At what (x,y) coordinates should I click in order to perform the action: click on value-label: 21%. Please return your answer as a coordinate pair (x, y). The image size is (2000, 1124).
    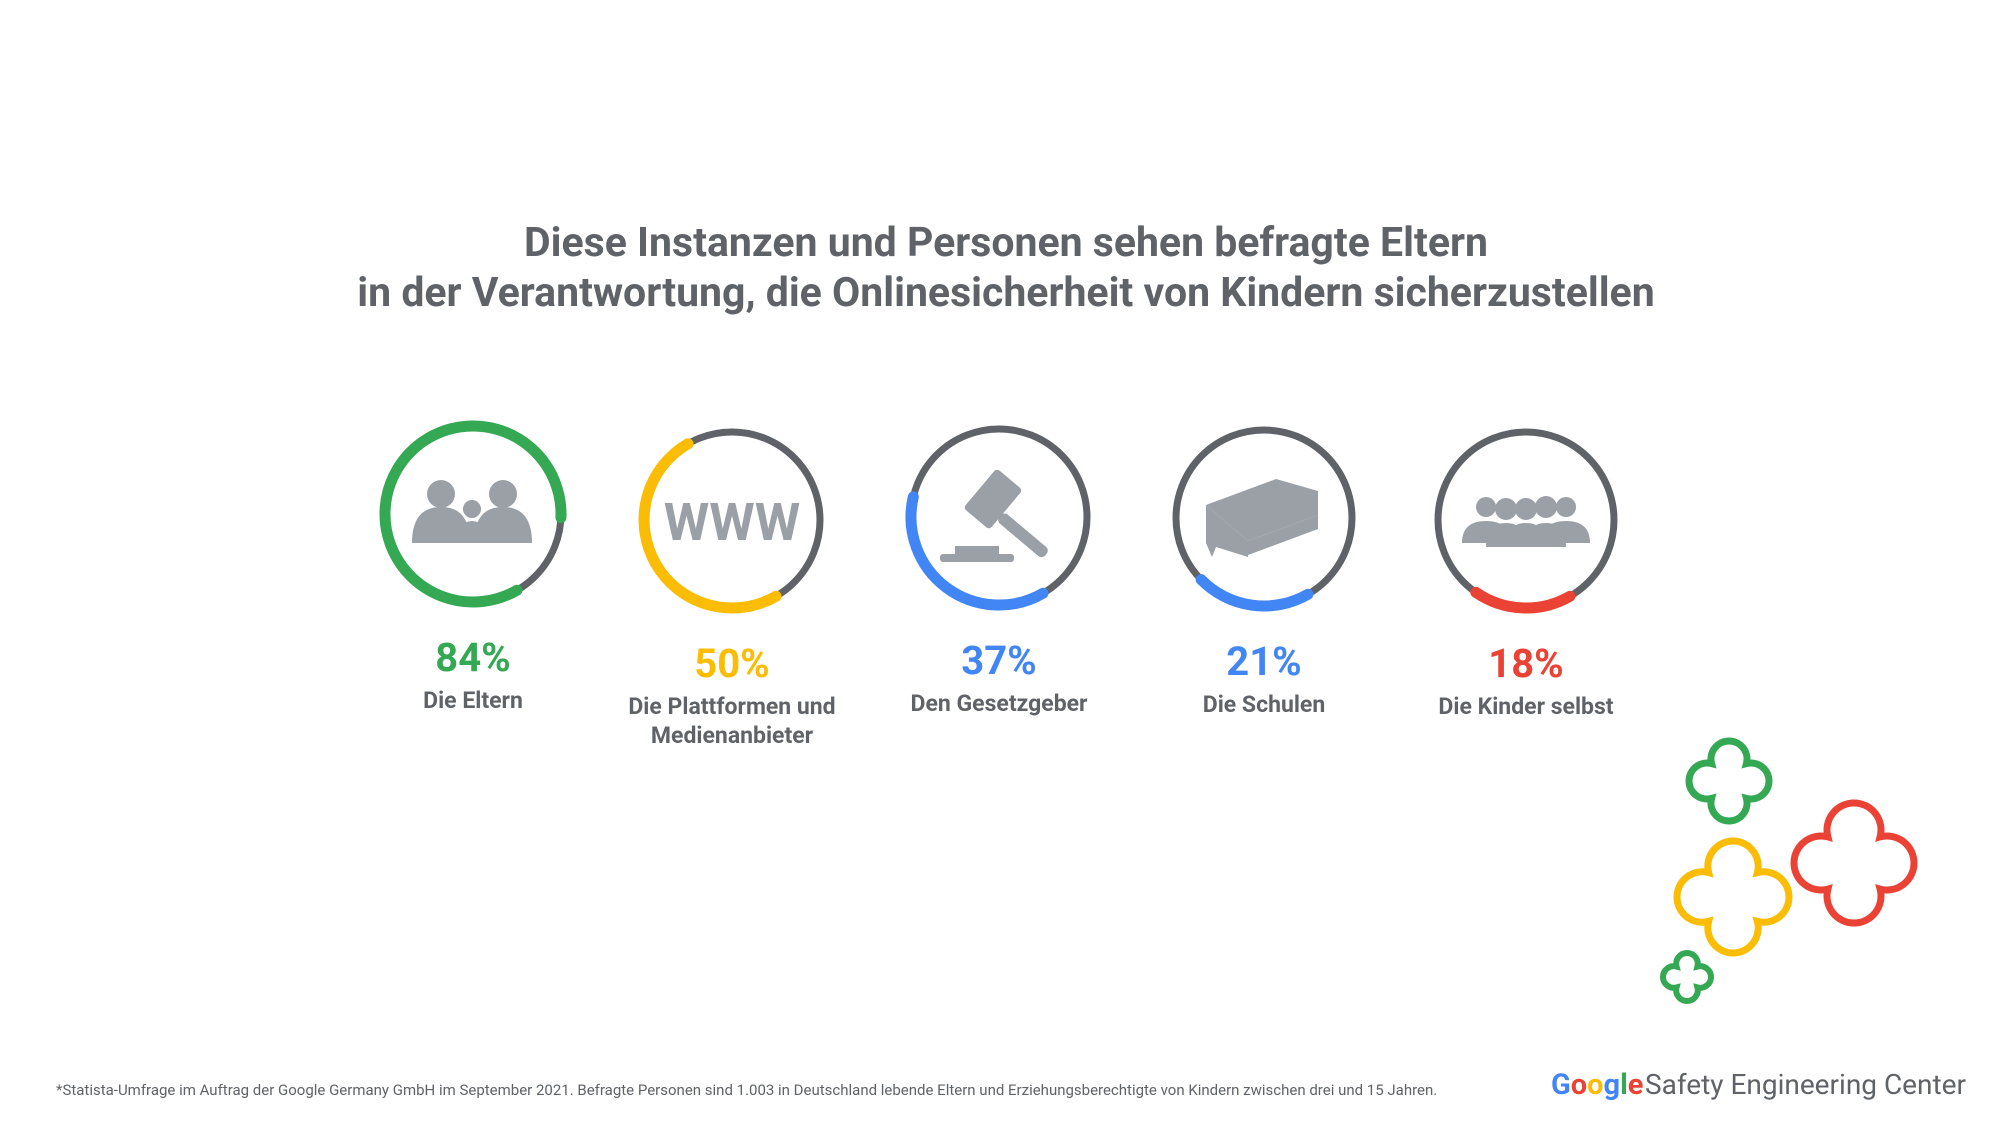
    Looking at the image, I should click on (1263, 661).